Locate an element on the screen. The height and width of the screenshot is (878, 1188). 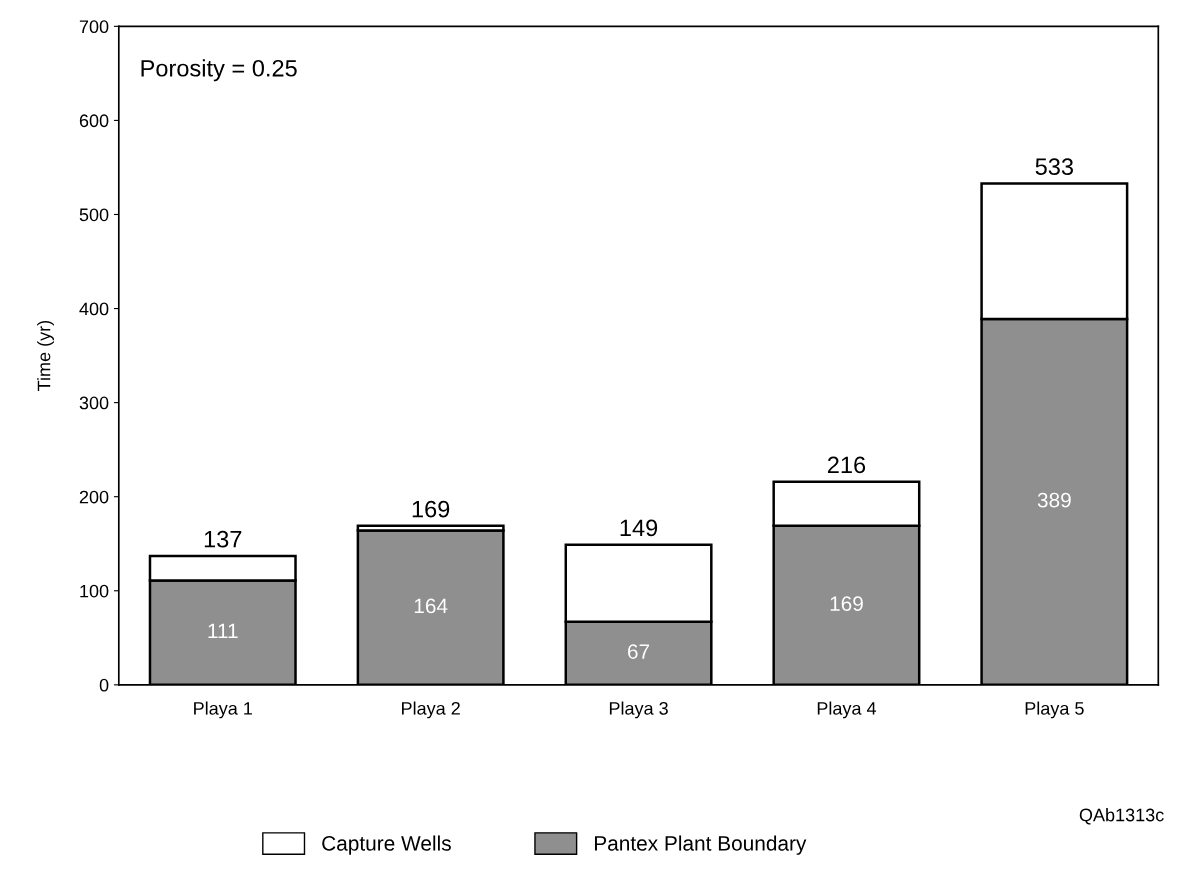
legend-label: Pantex Plant Boundary is located at coordinates (700, 845).